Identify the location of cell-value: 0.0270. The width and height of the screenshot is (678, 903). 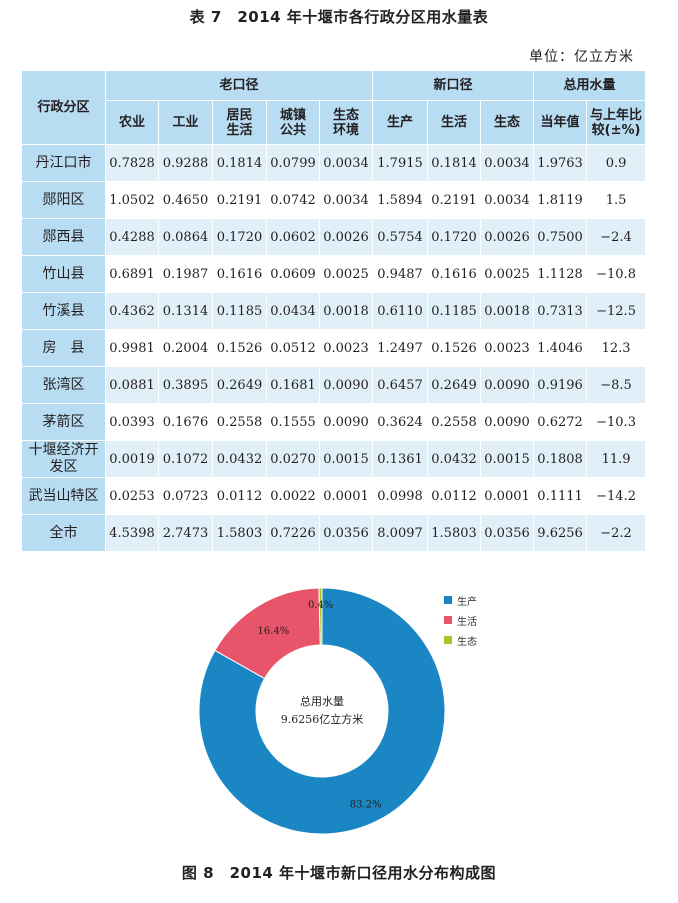
(293, 459).